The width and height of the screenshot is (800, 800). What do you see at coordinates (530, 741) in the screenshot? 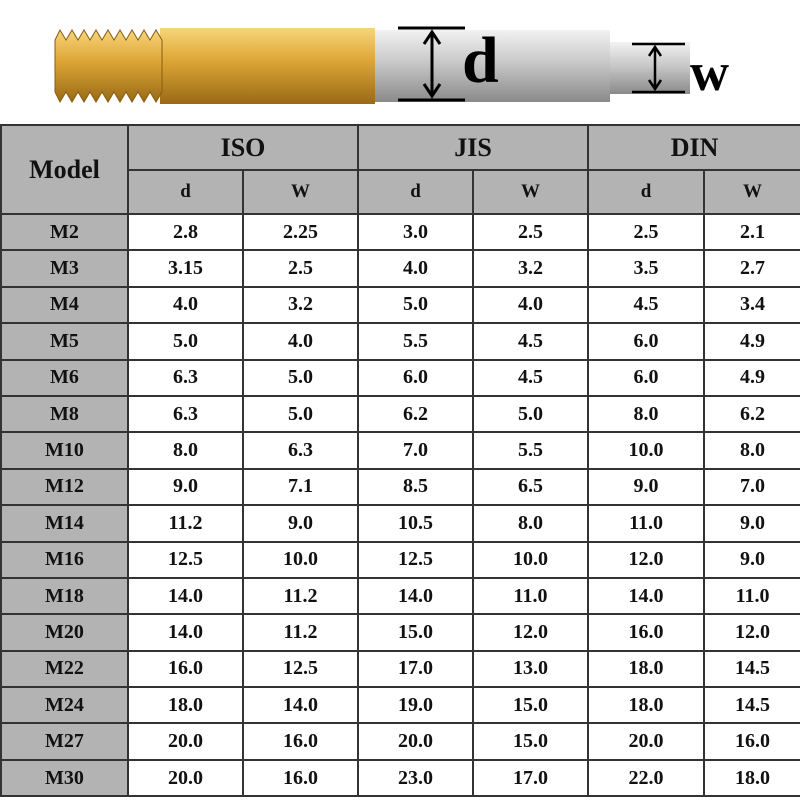
I see `value-cell: 15.0` at bounding box center [530, 741].